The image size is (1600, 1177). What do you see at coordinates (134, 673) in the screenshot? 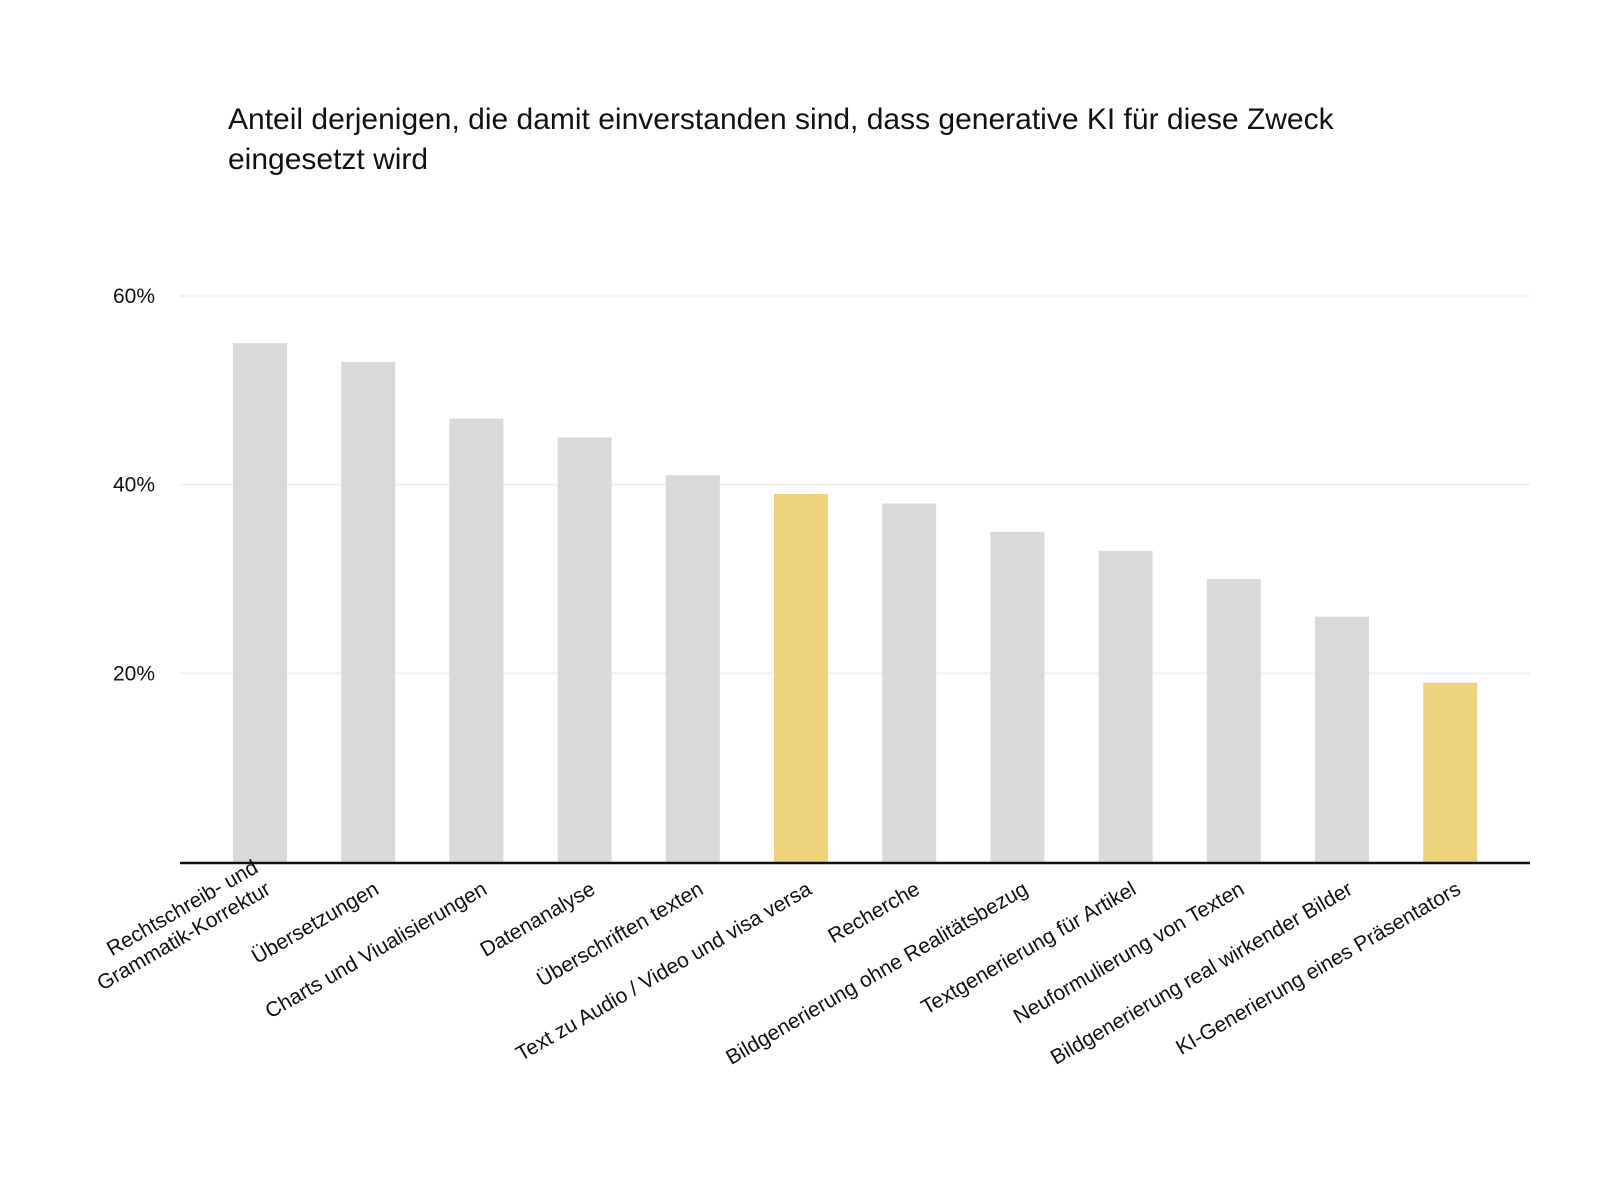
I see `y-tick-label: 20%` at bounding box center [134, 673].